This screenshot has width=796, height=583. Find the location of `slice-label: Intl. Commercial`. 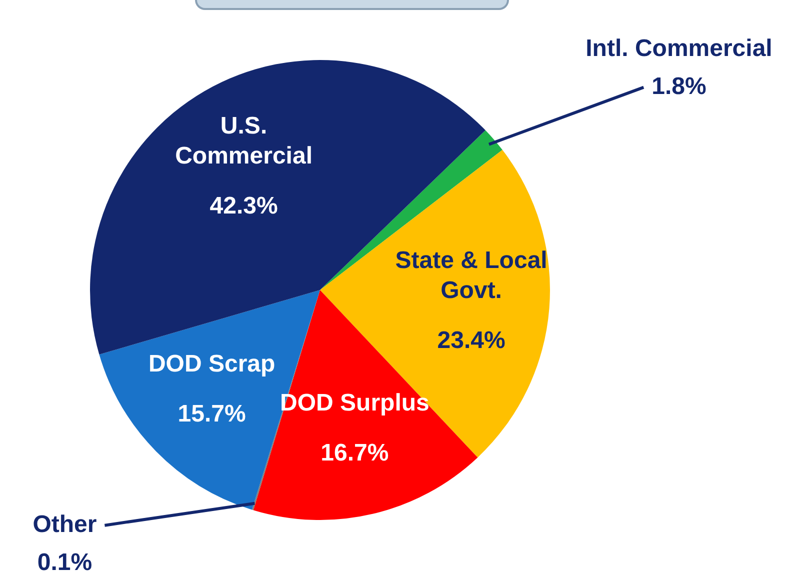

slice-label: Intl. Commercial is located at coordinates (679, 48).